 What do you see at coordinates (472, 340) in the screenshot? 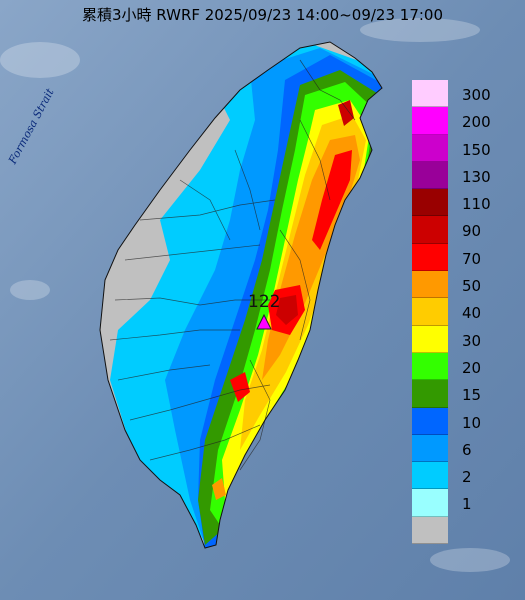
I see `legend-label: 30` at bounding box center [472, 340].